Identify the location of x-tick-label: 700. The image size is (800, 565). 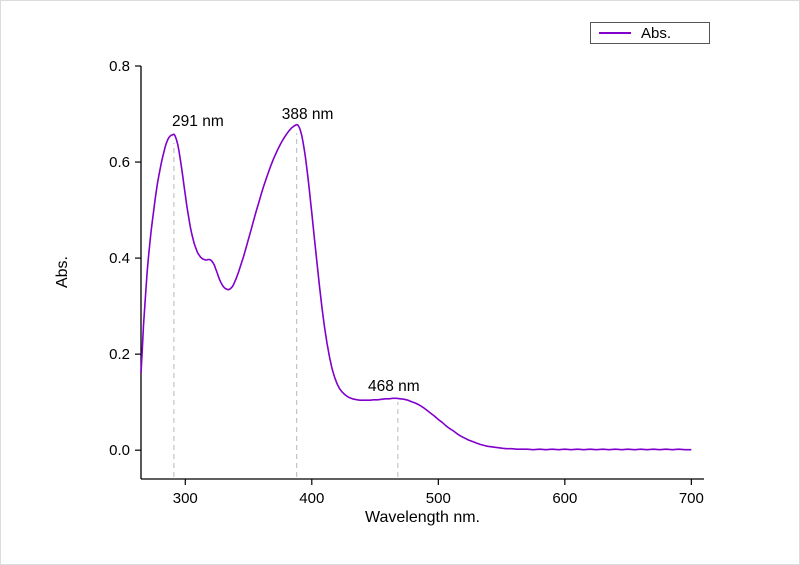
(691, 498).